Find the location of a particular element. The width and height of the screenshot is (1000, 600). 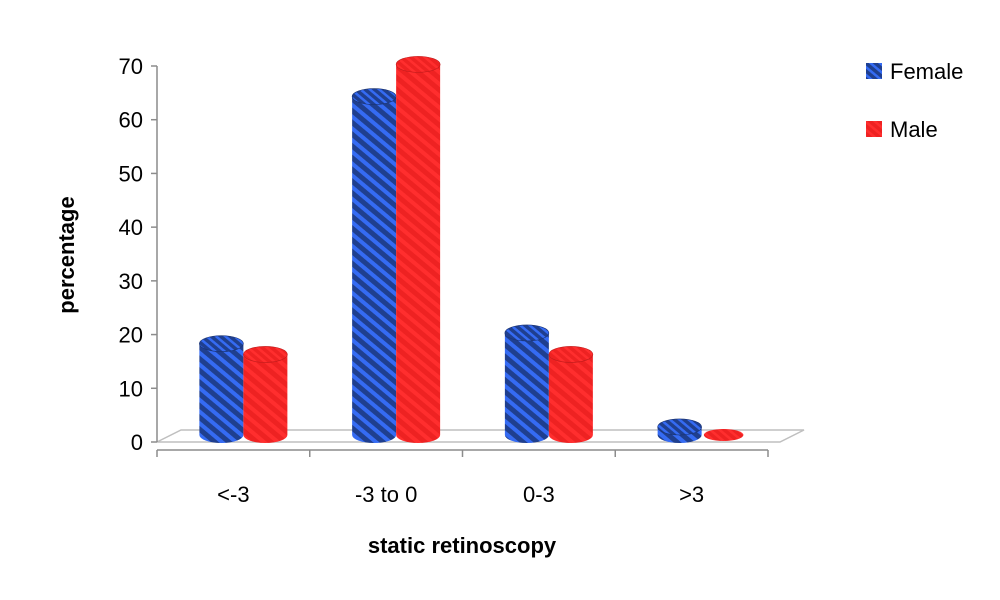

x-axis-title: static retinoscopy is located at coordinates (462, 545).